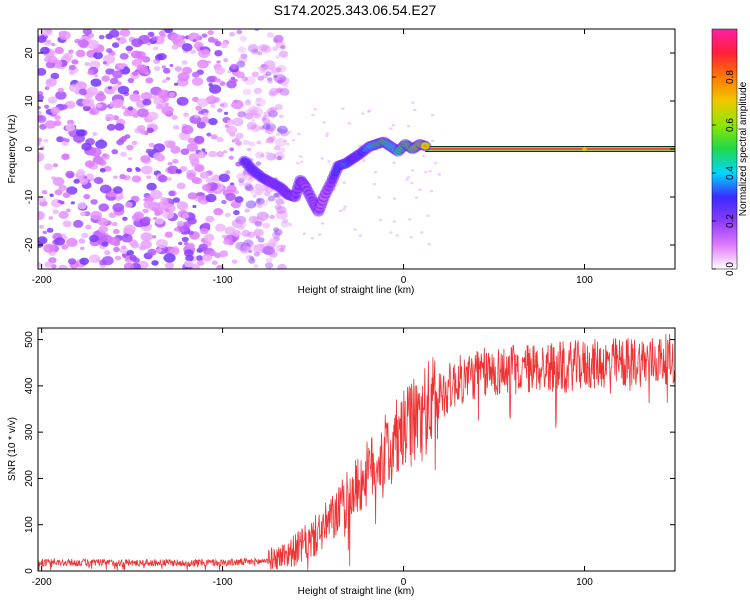  I want to click on x-tick-label: -200, so click(42, 582).